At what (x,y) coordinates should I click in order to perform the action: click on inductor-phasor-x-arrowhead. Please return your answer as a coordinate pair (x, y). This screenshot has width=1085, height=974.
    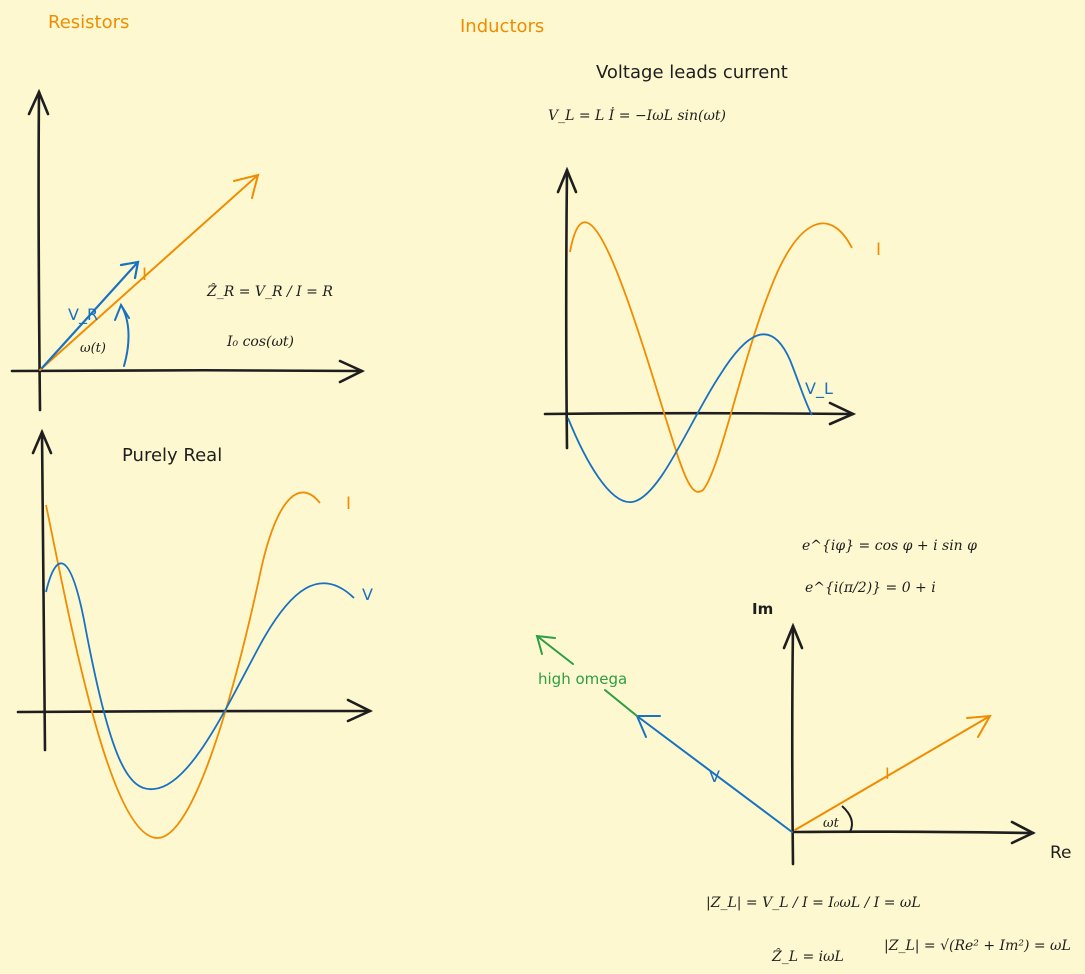
    Looking at the image, I should click on (1023, 832).